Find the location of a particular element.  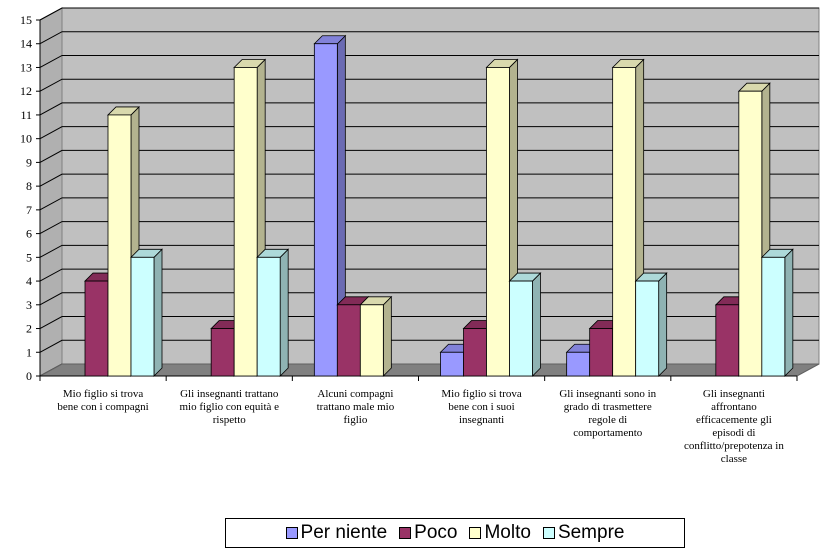

y-tick-label: 11 is located at coordinates (26, 115).